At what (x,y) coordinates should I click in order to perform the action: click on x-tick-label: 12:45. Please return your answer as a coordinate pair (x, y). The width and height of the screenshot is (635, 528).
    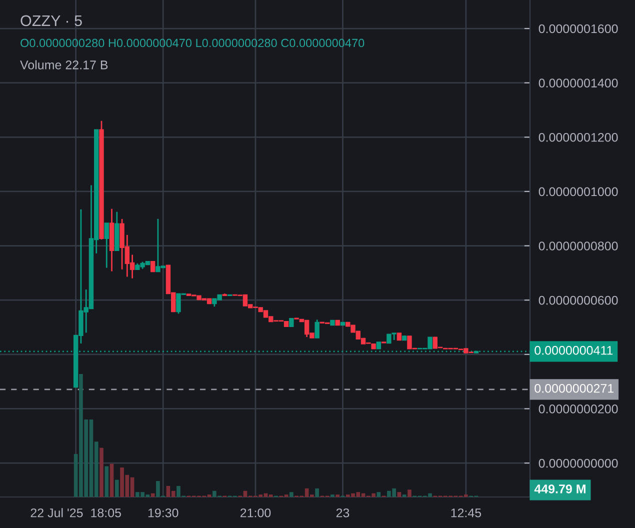
    Looking at the image, I should click on (466, 513).